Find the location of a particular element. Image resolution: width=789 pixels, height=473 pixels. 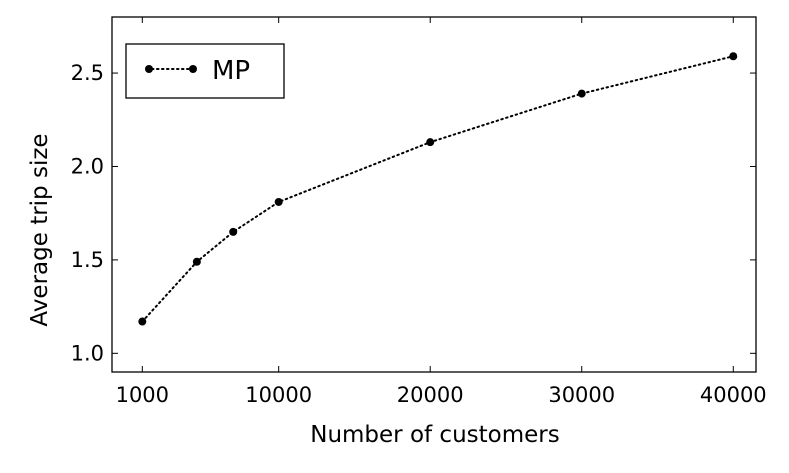

legend-label: MP is located at coordinates (231, 71).